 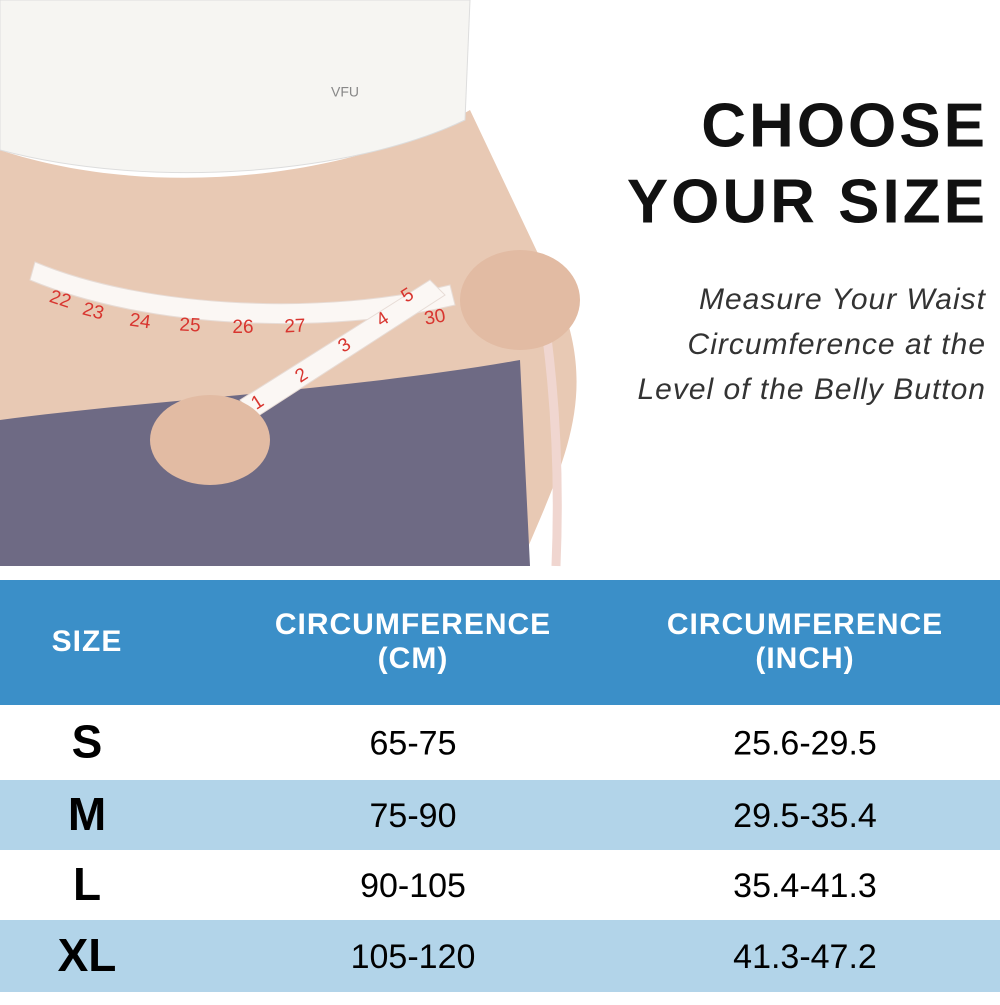 What do you see at coordinates (190, 325) in the screenshot?
I see `tape-mark: 25` at bounding box center [190, 325].